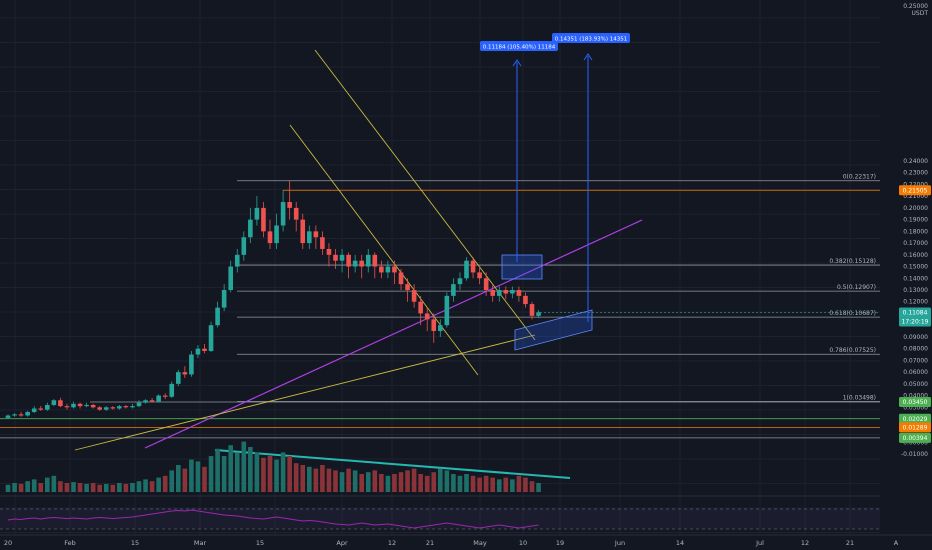 This screenshot has width=932, height=550. I want to click on time-axis: 20 Feb 15 Mar 15 Apr 12 21 May 10 19 Jun 14 Jul 12 21 A, so click(466, 540).